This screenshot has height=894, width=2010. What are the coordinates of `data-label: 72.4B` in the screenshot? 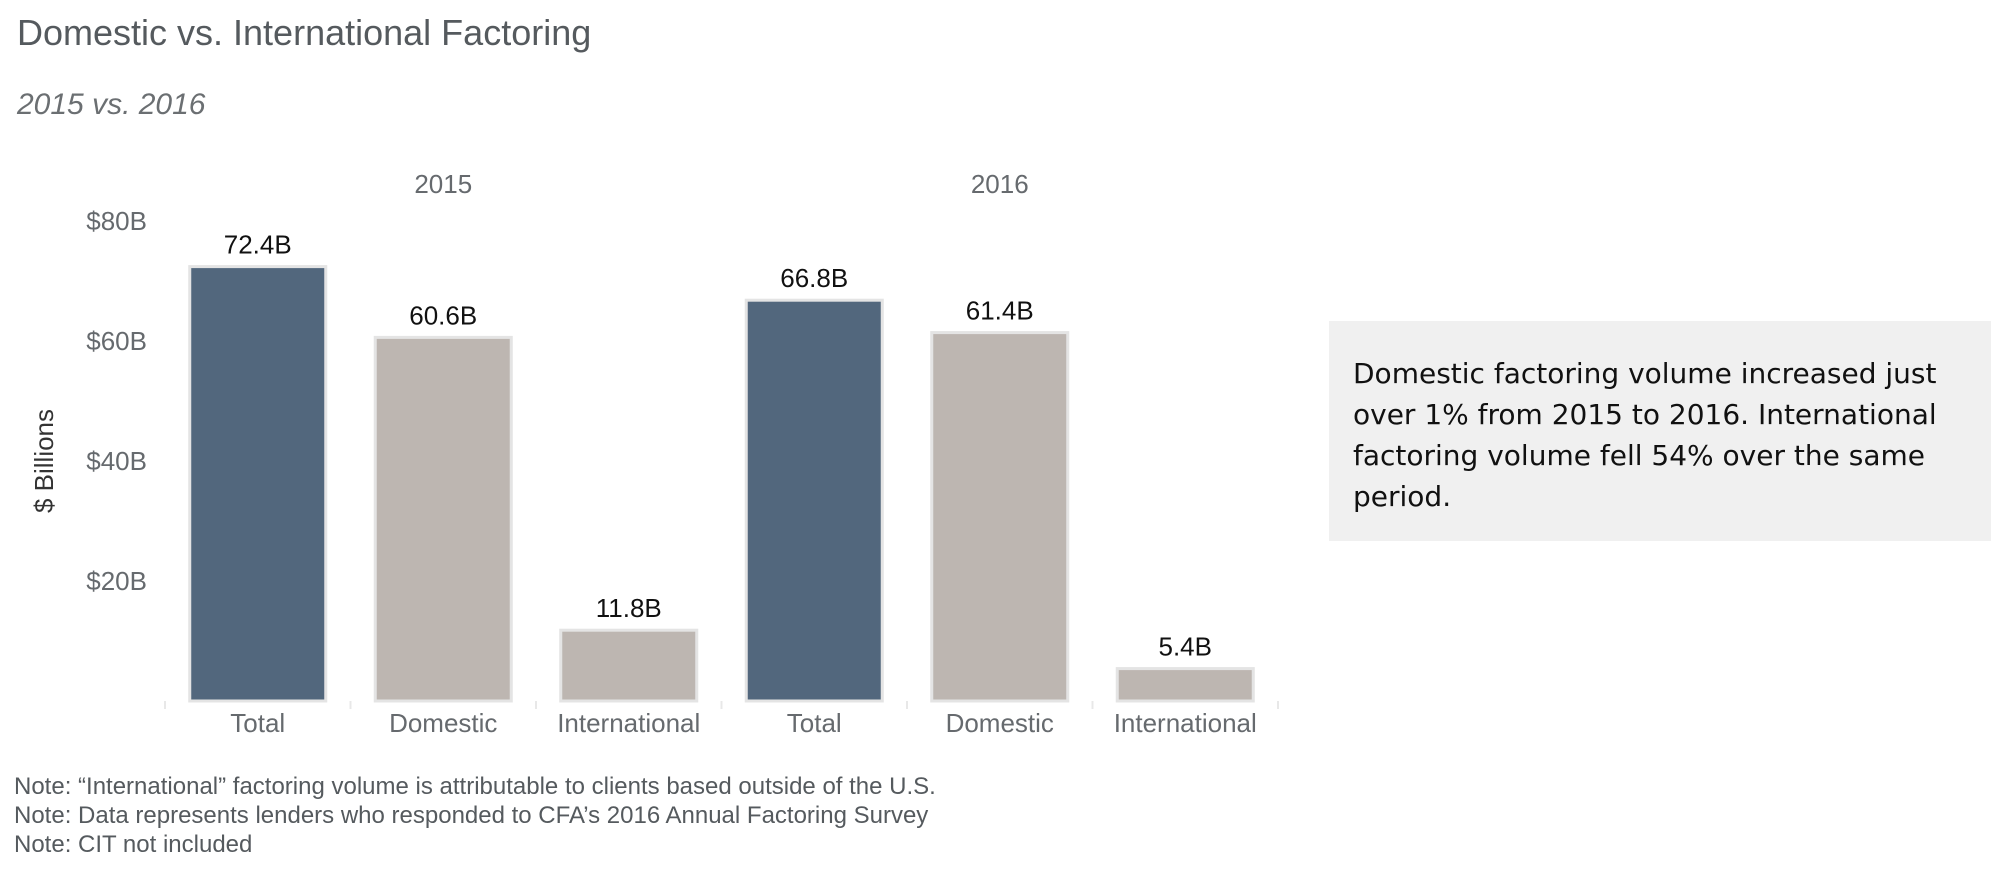 It's located at (258, 245).